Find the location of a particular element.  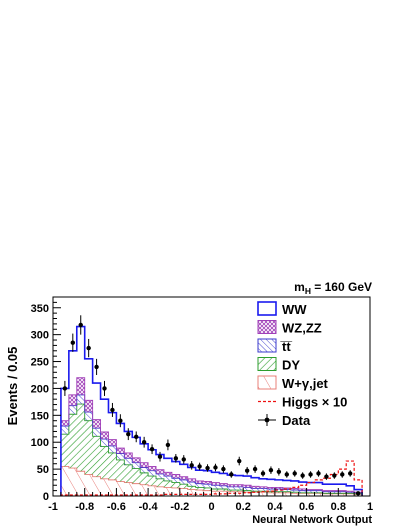

legend-label-wz-zz: WZ,ZZ is located at coordinates (302, 328).